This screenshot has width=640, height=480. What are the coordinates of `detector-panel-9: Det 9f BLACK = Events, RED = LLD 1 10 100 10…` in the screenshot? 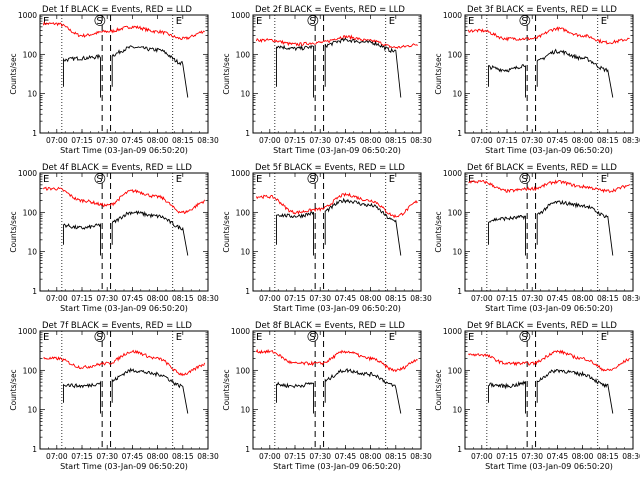 It's located at (537, 396).